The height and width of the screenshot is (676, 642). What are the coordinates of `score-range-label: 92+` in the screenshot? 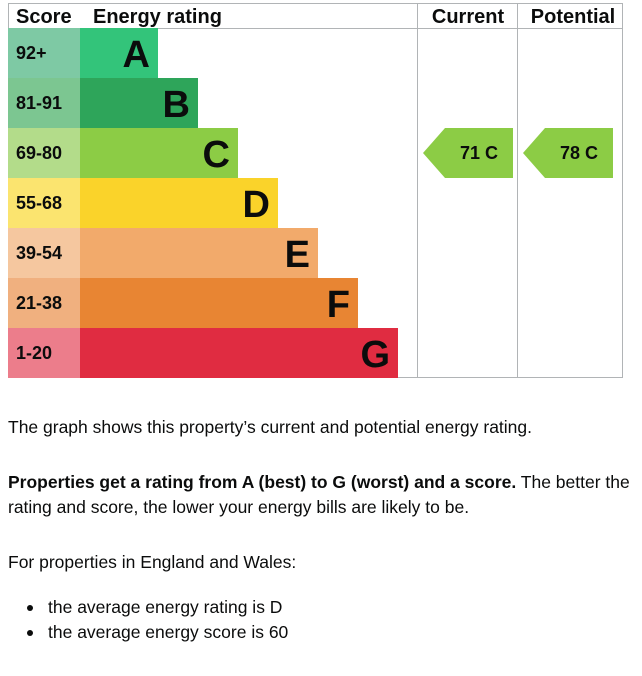 It's located at (31, 53).